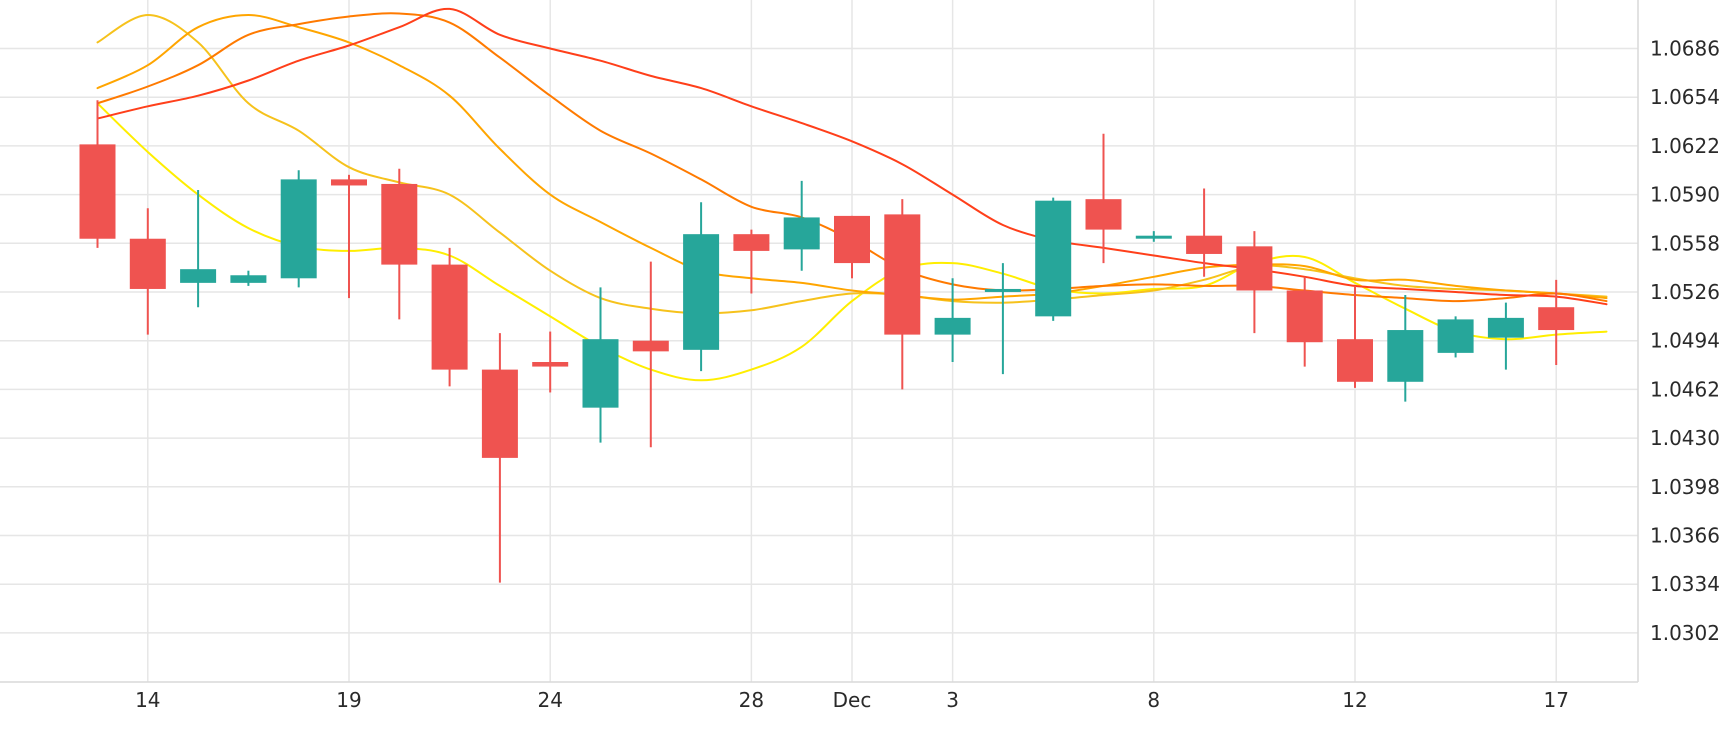 Image resolution: width=1730 pixels, height=730 pixels. What do you see at coordinates (1685, 584) in the screenshot?
I see `y-tick-label: 1.0334` at bounding box center [1685, 584].